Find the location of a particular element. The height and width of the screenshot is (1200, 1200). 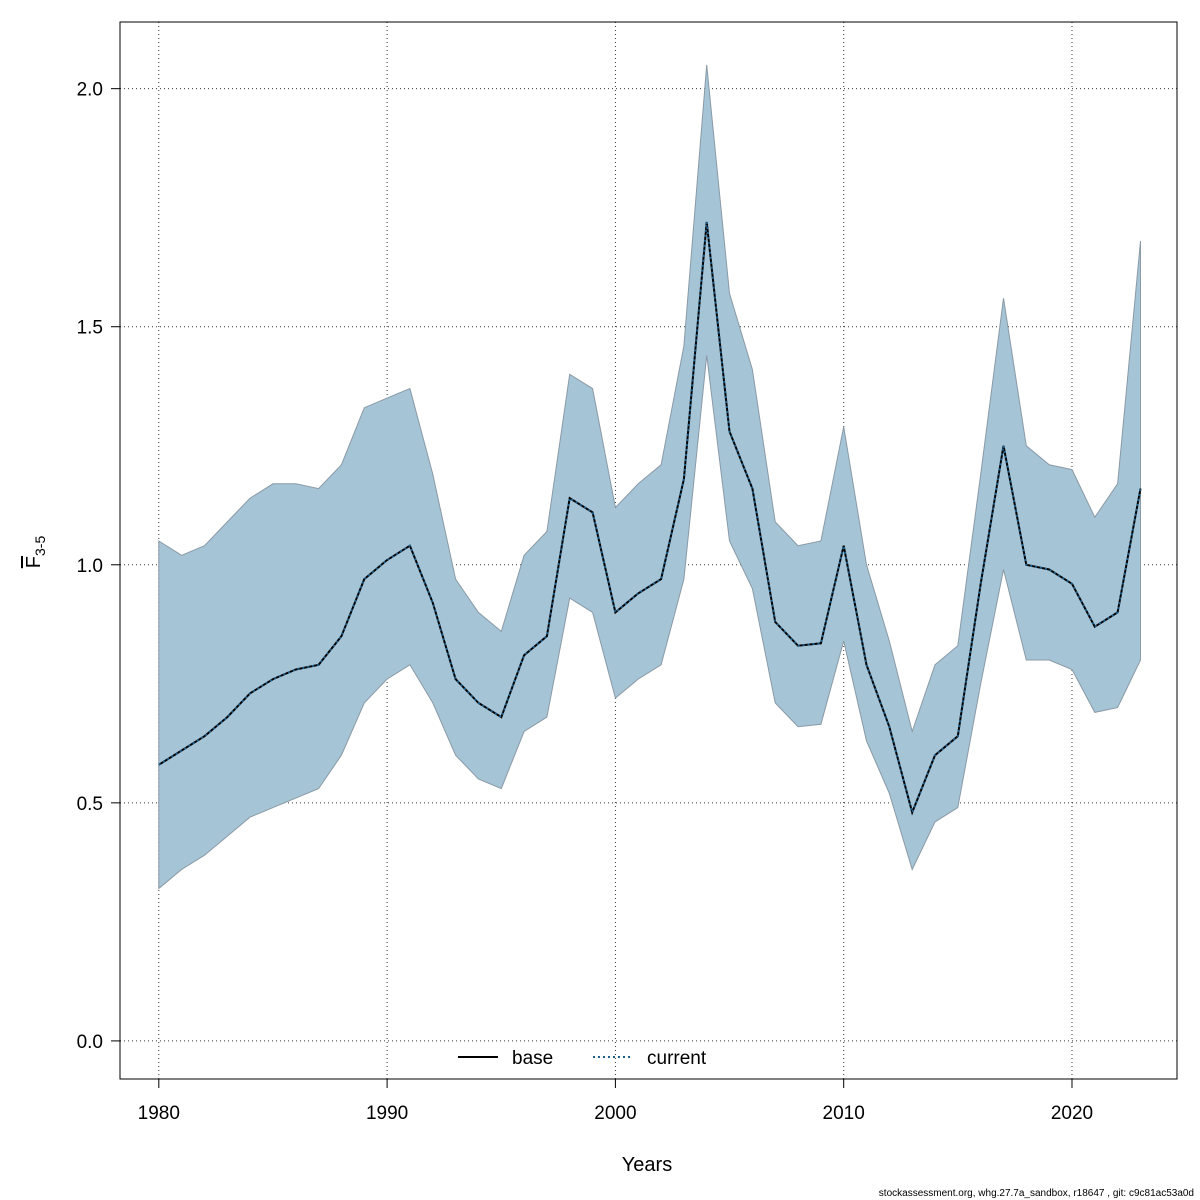

y-tick-label: 2.0 is located at coordinates (90, 90).